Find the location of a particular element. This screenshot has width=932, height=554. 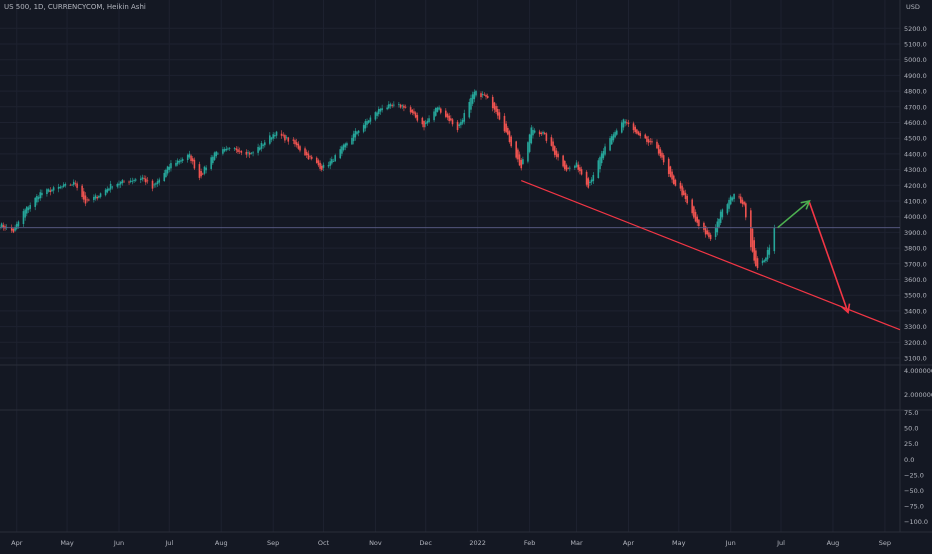

price-tick-label: 4800.0 is located at coordinates (915, 92).